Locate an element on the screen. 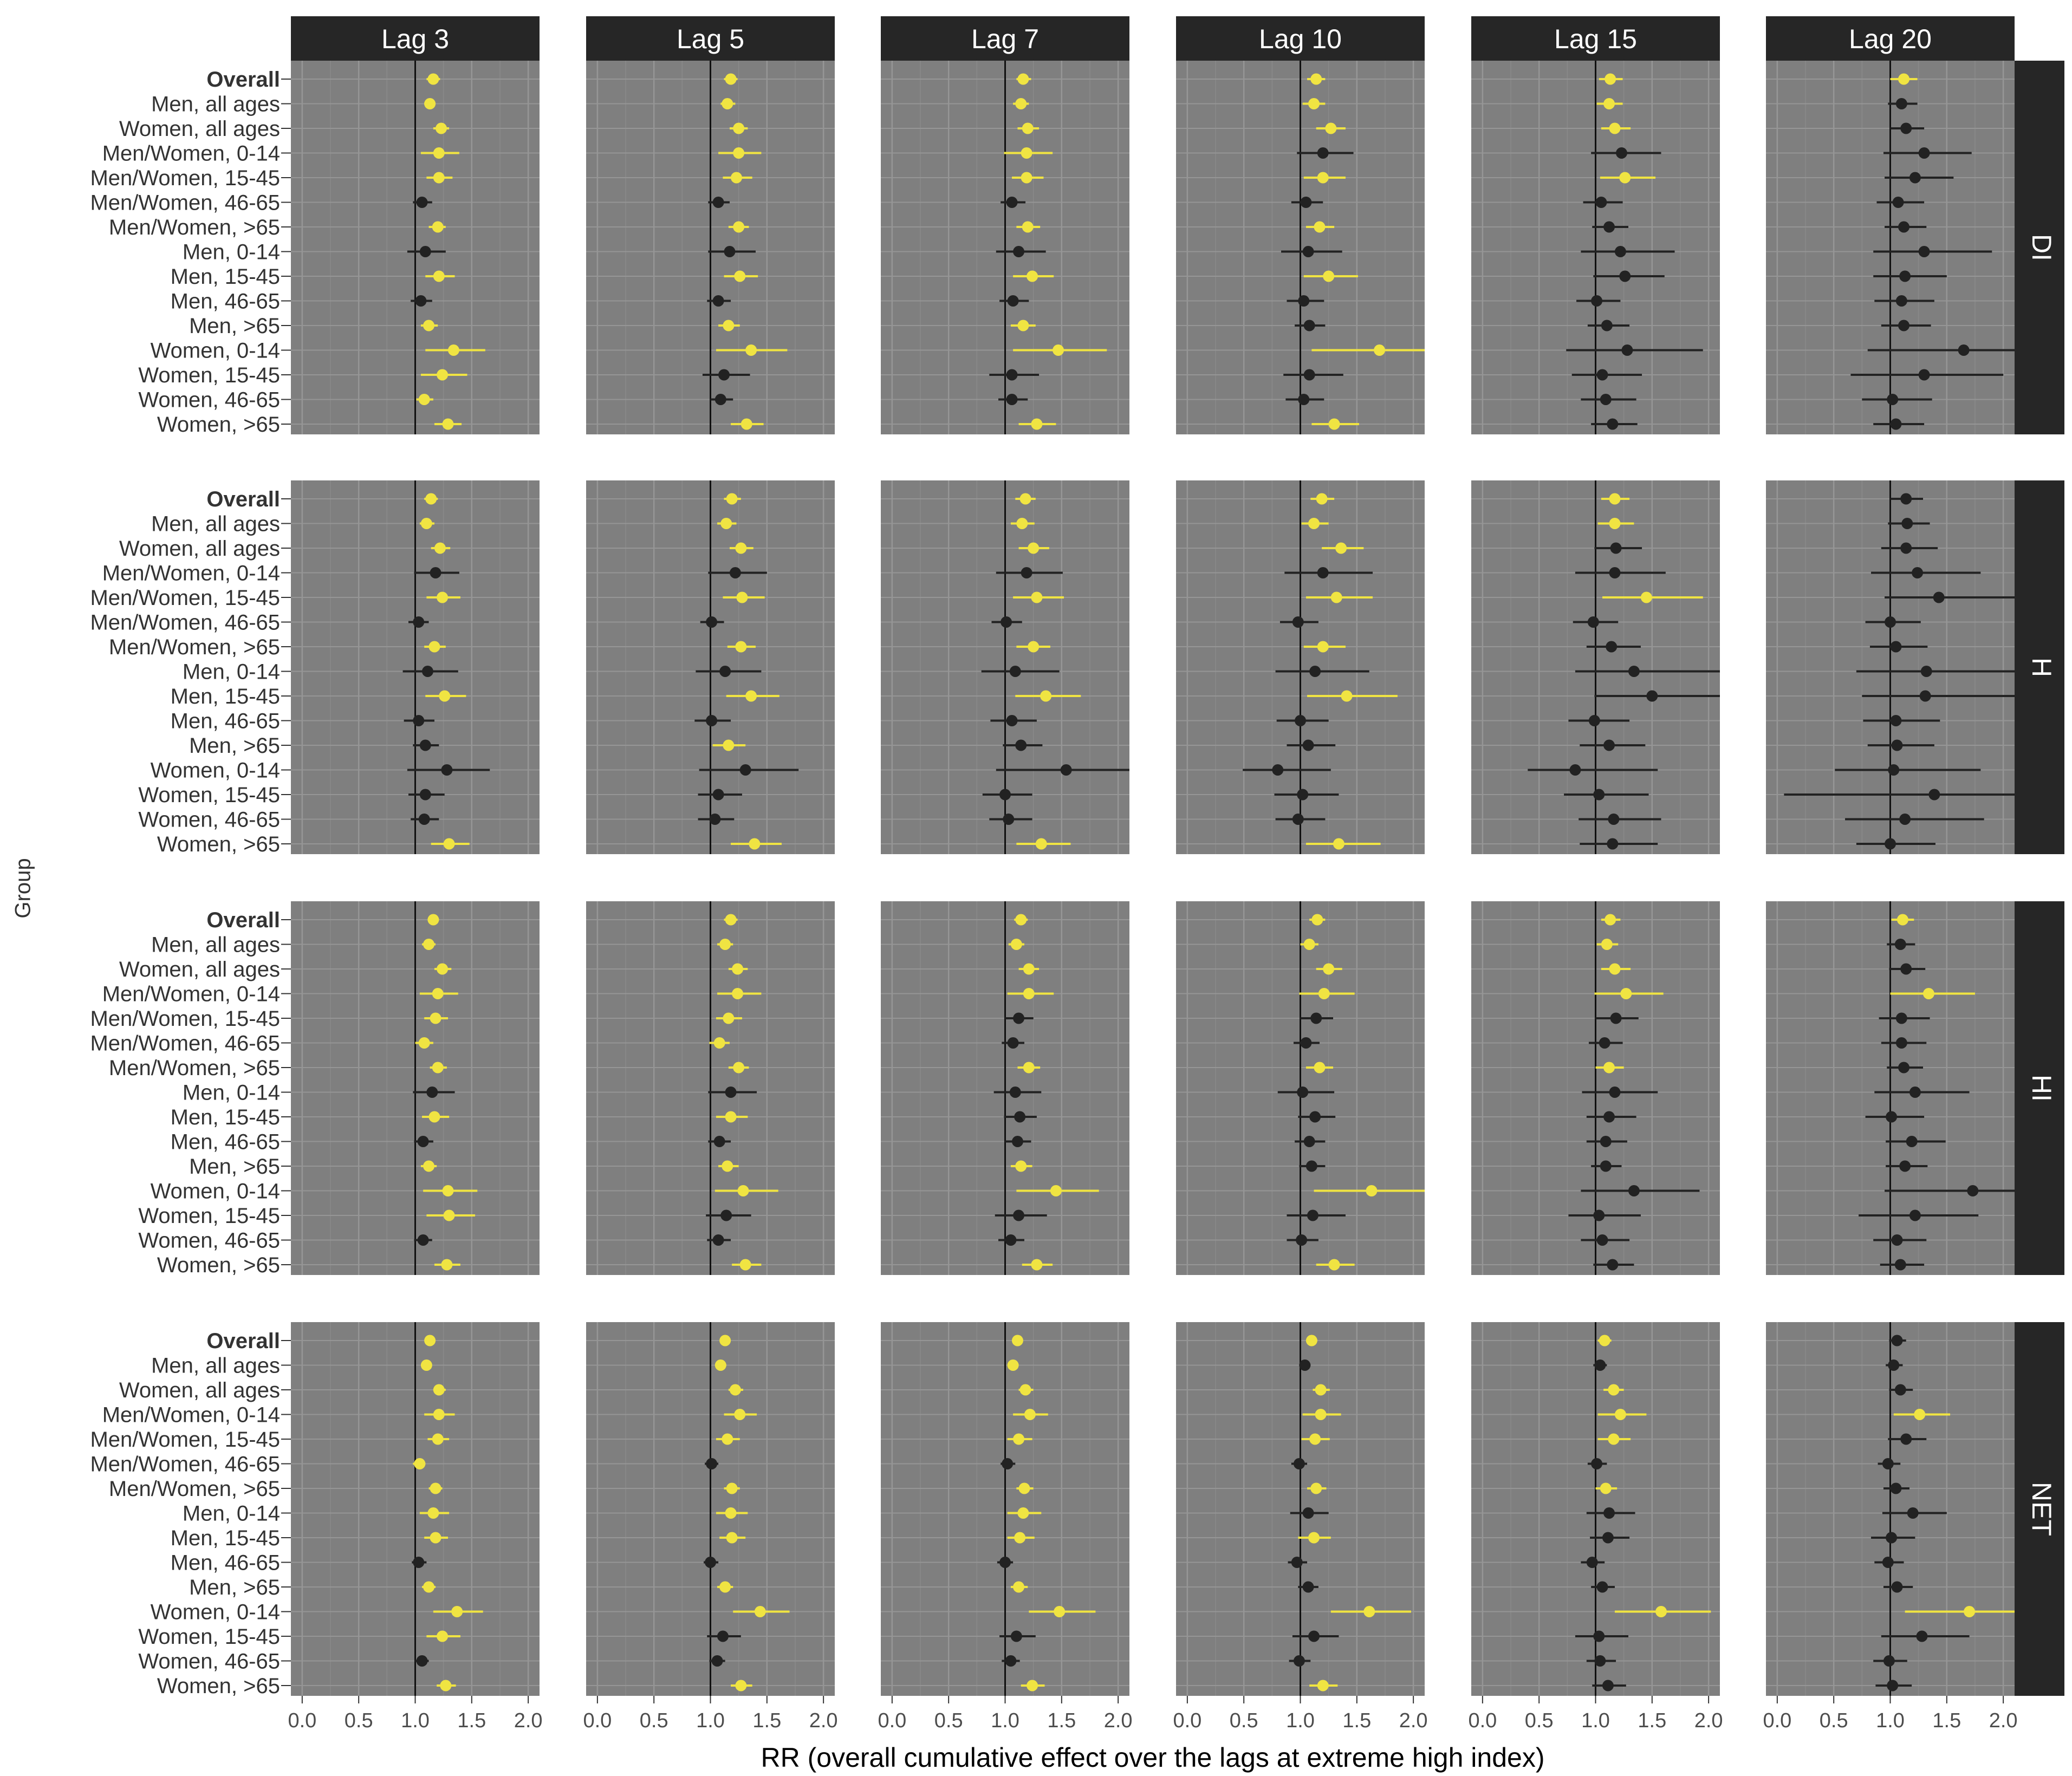 This screenshot has width=2072, height=1776. row-strip-hi is located at coordinates (2039, 1088).